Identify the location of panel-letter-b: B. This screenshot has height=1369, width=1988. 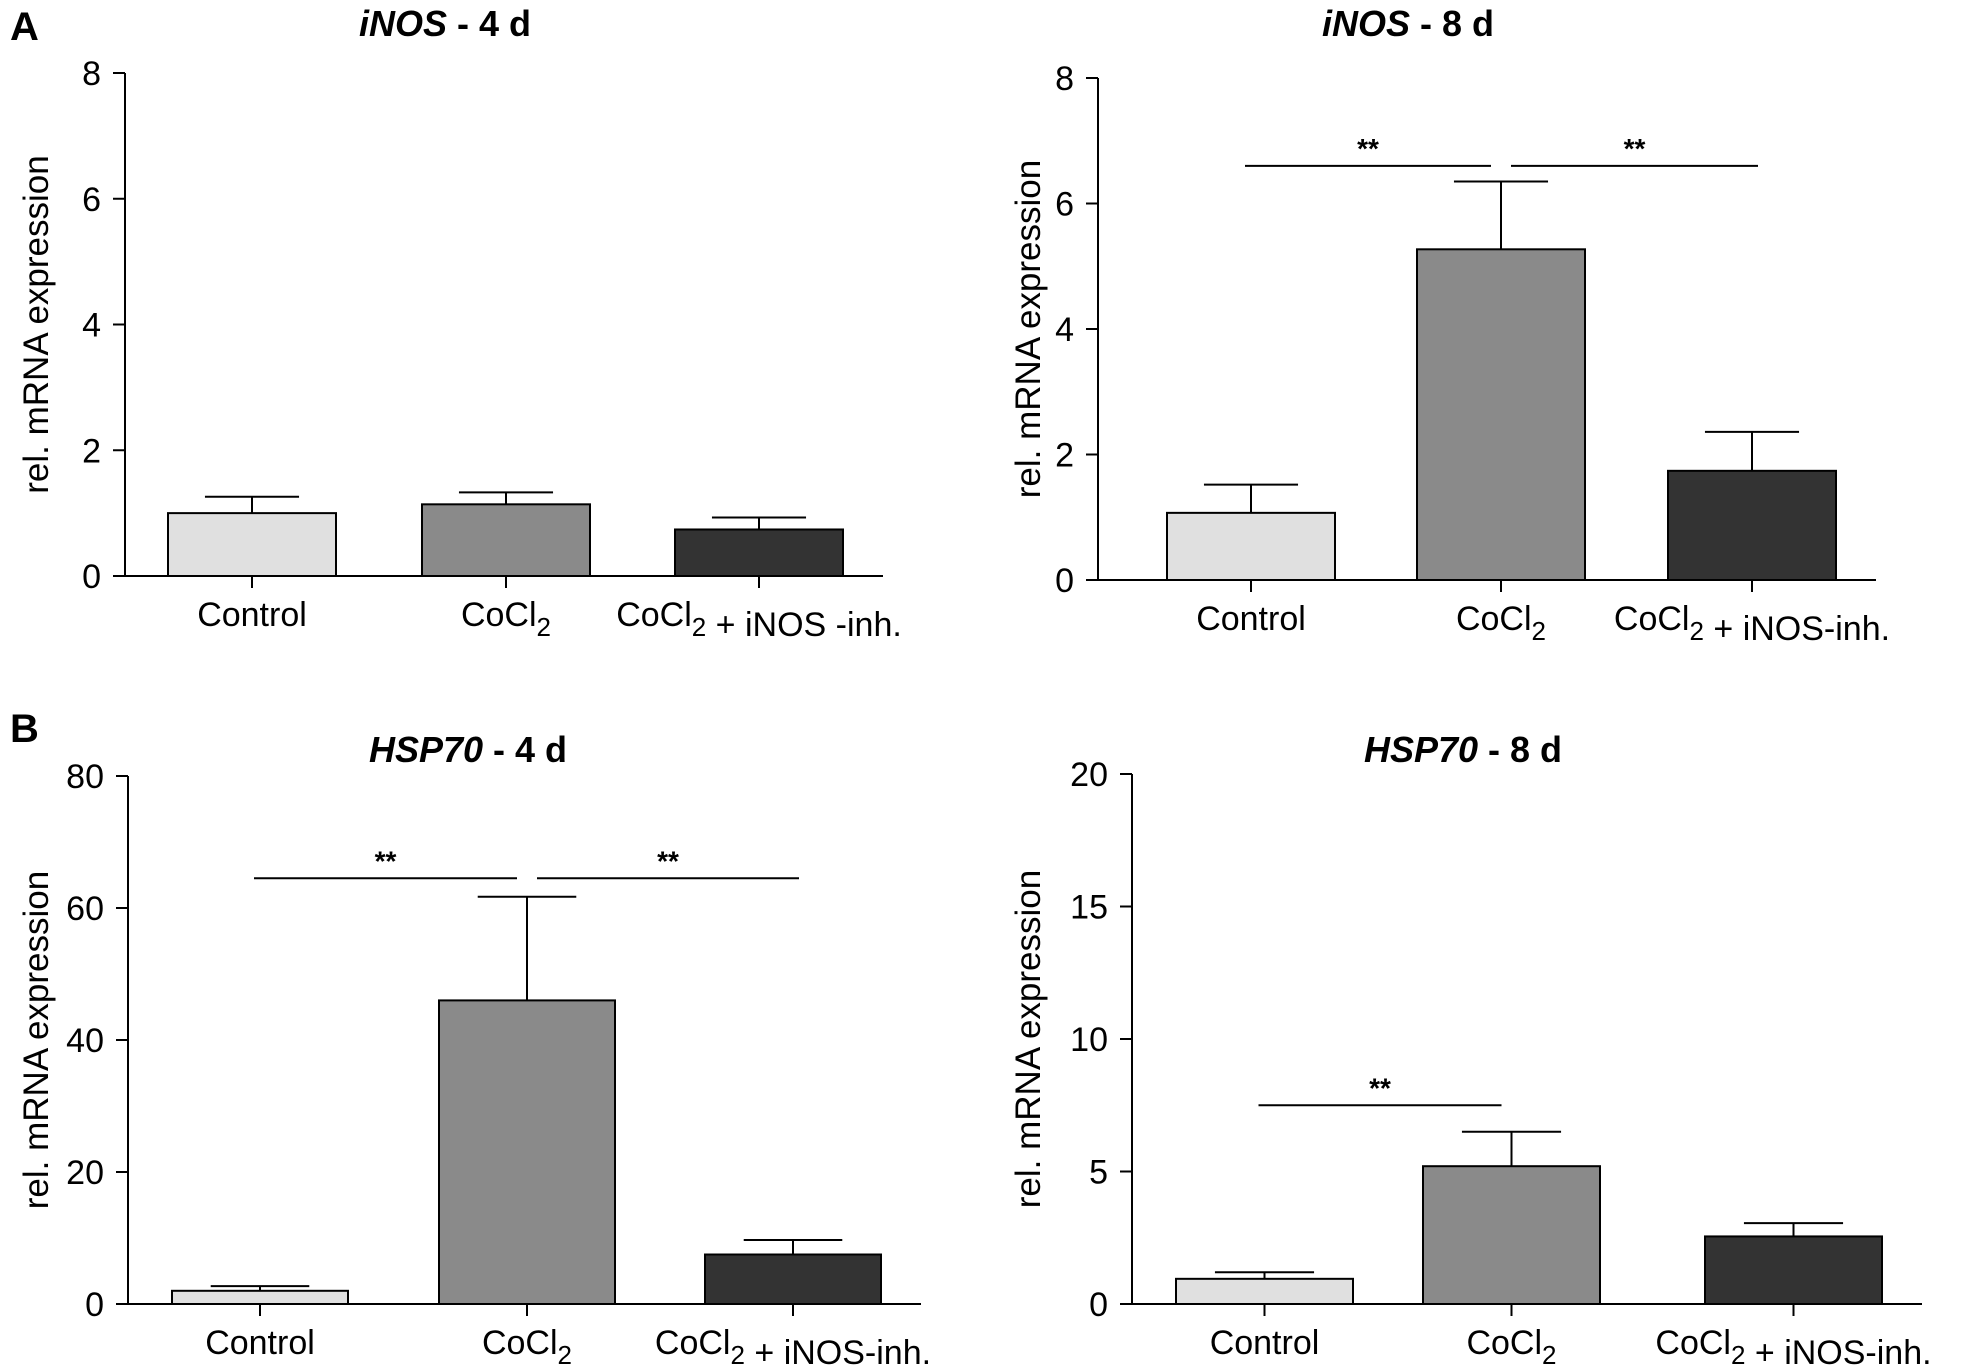
(24, 729).